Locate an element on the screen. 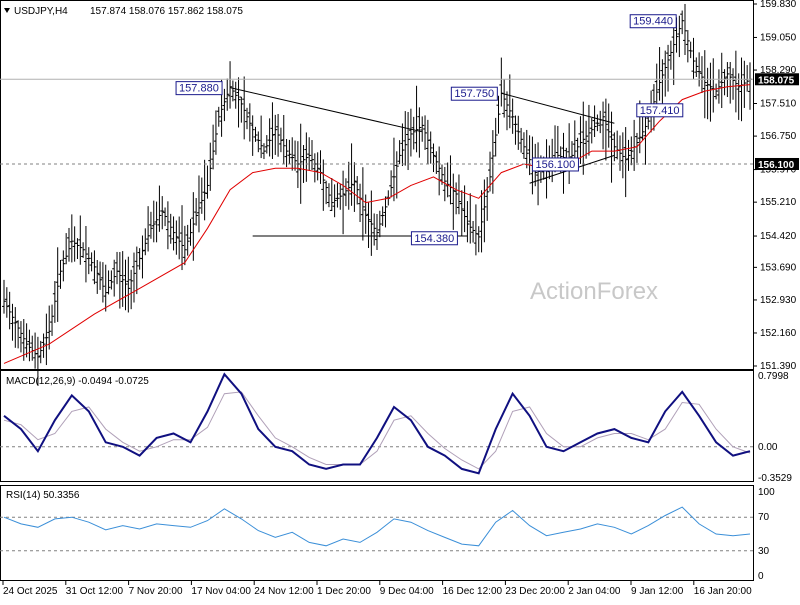  price-y-tick-label: 158.290 is located at coordinates (778, 70).